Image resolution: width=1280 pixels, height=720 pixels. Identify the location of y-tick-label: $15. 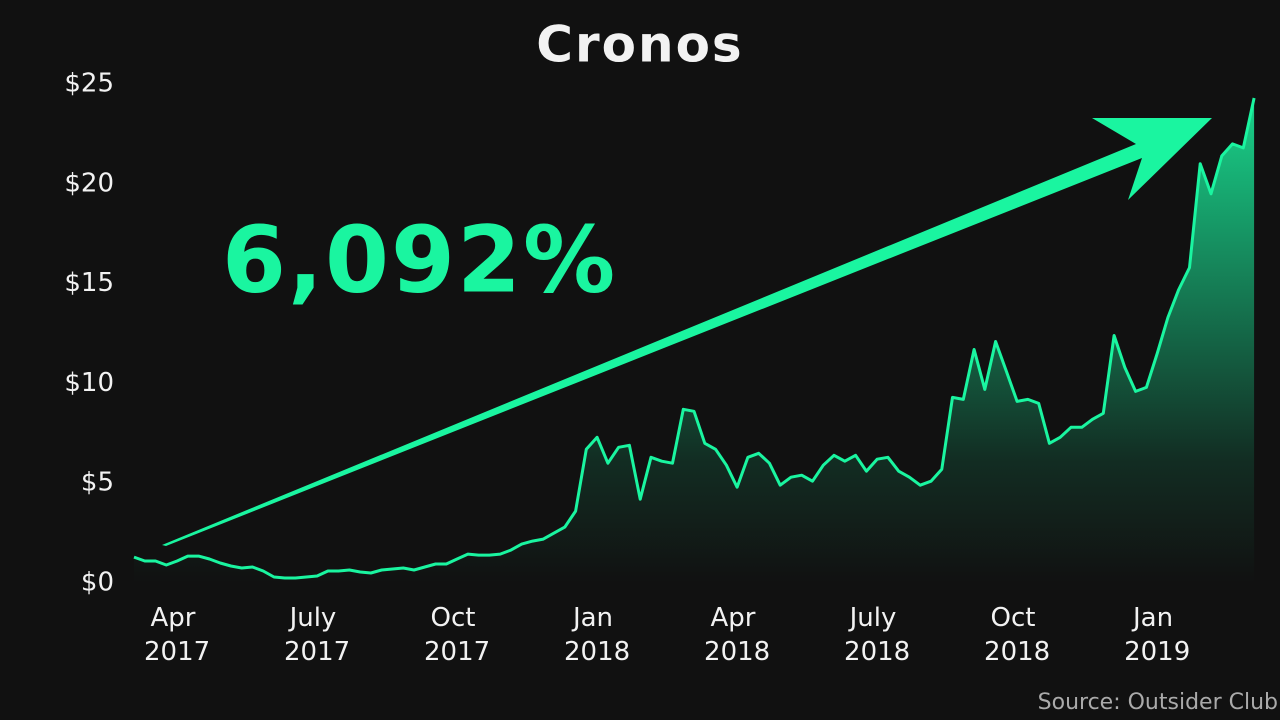
(89, 283).